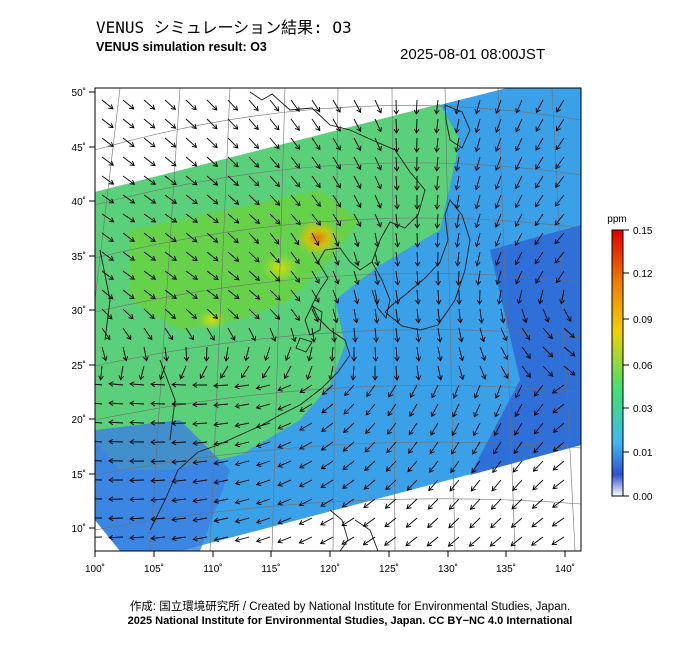 This screenshot has width=700, height=649. What do you see at coordinates (643, 409) in the screenshot?
I see `colorbar-tick-label: 0.03` at bounding box center [643, 409].